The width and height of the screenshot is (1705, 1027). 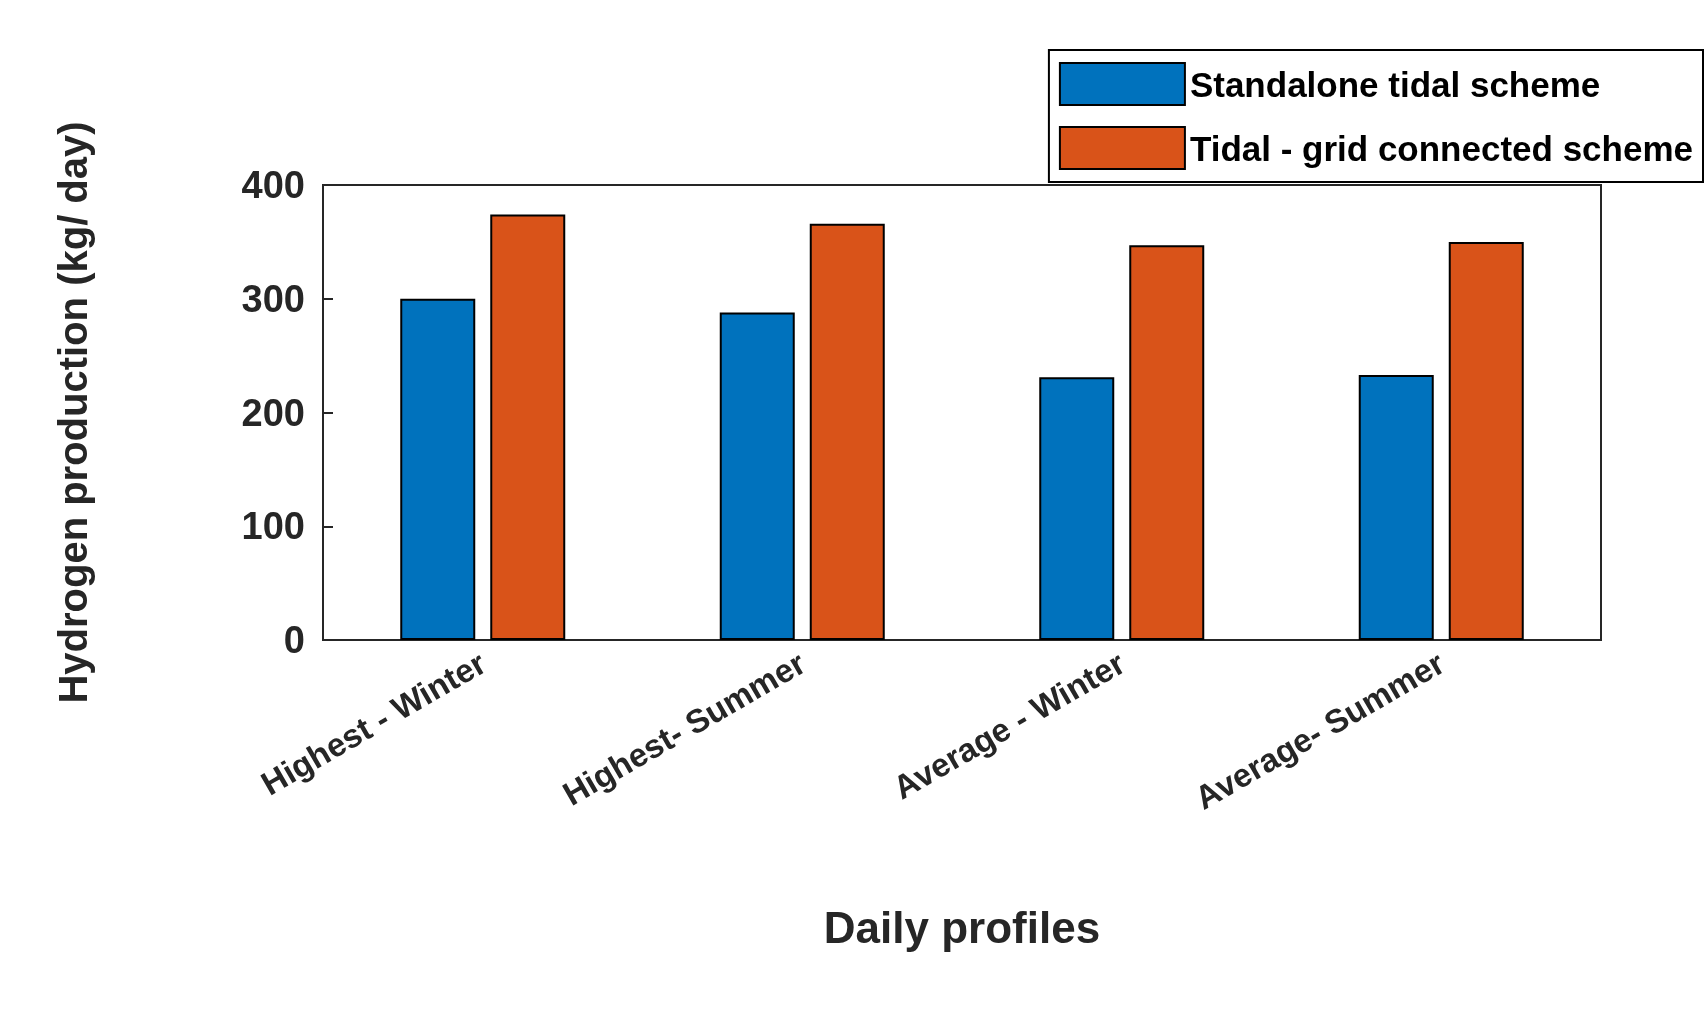 I want to click on y-tick-label: 100, so click(x=273, y=526).